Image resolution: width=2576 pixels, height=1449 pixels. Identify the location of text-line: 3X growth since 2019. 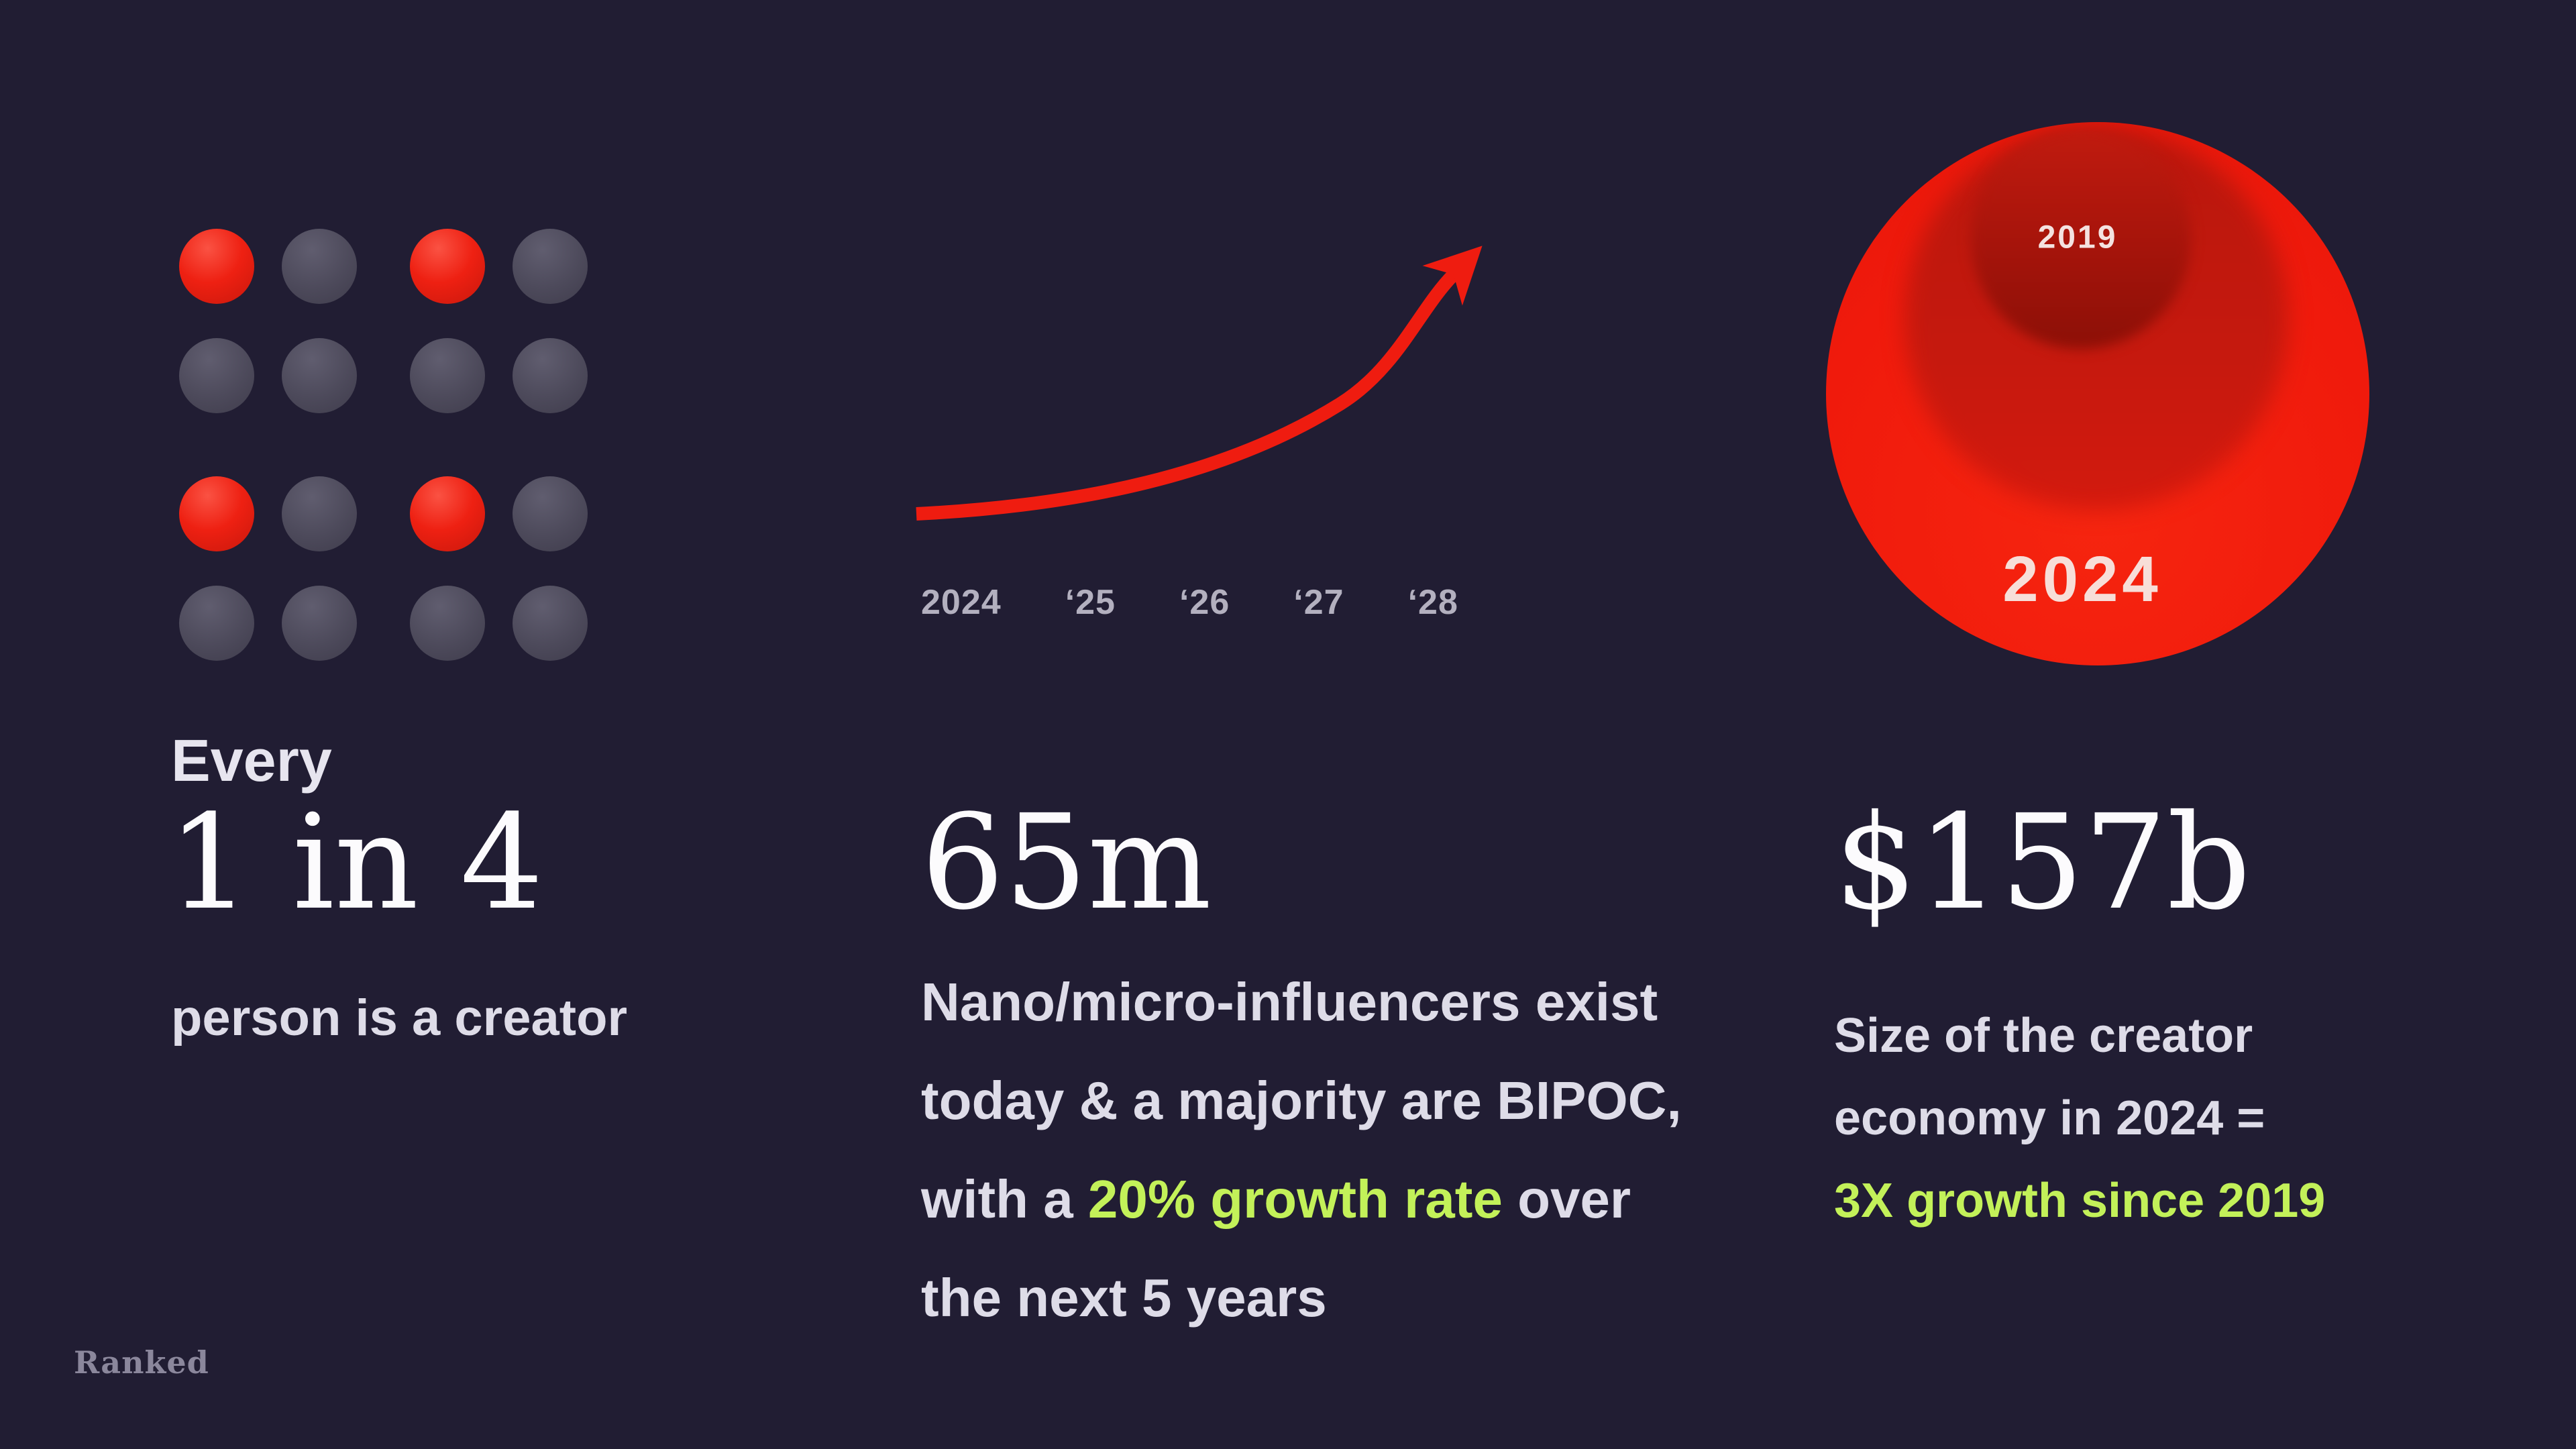
(2079, 1201).